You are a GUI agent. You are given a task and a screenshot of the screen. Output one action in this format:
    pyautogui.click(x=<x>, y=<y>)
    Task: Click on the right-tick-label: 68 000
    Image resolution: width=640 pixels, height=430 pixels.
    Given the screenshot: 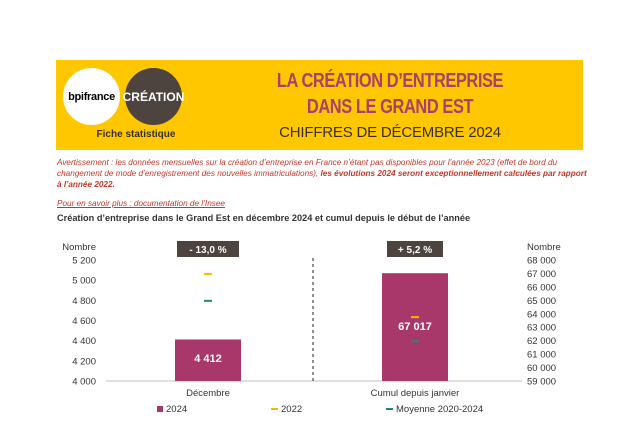 What is the action you would take?
    pyautogui.click(x=541, y=261)
    